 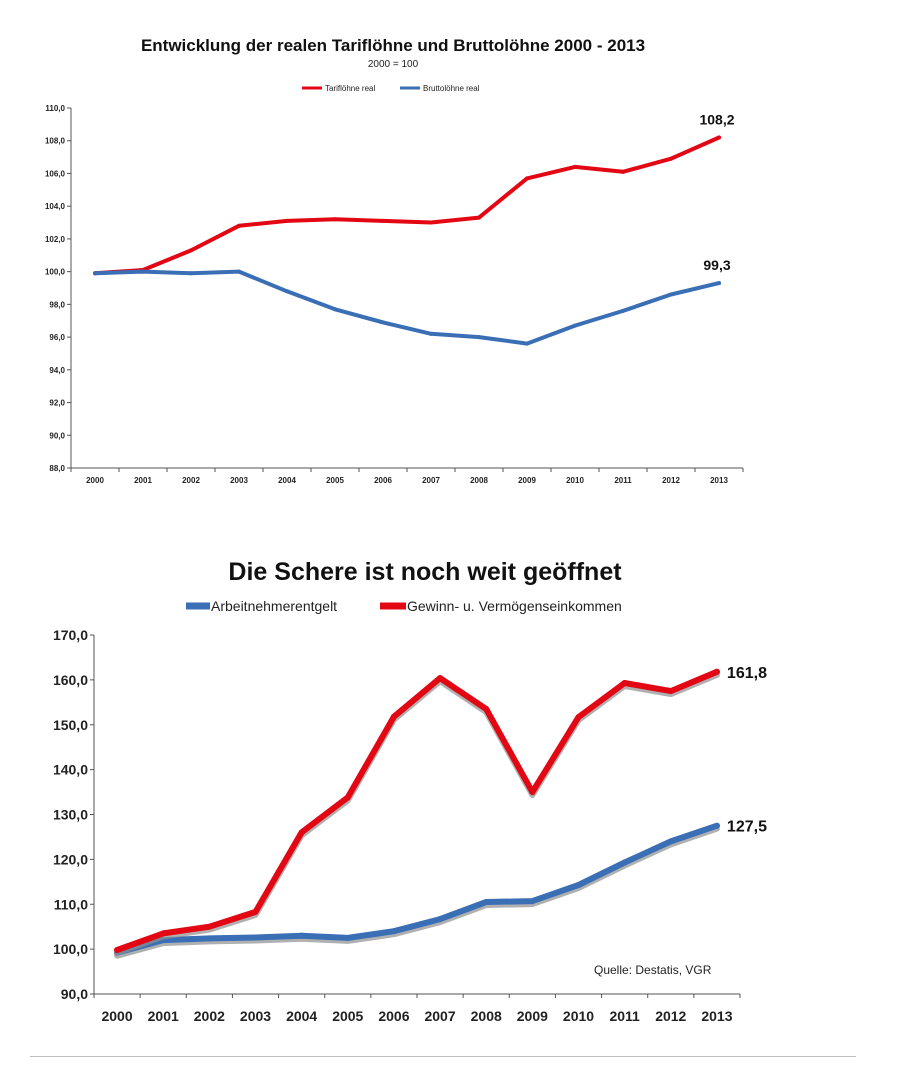 What do you see at coordinates (55, 173) in the screenshot?
I see `chart1-y-tick-label: 106,0` at bounding box center [55, 173].